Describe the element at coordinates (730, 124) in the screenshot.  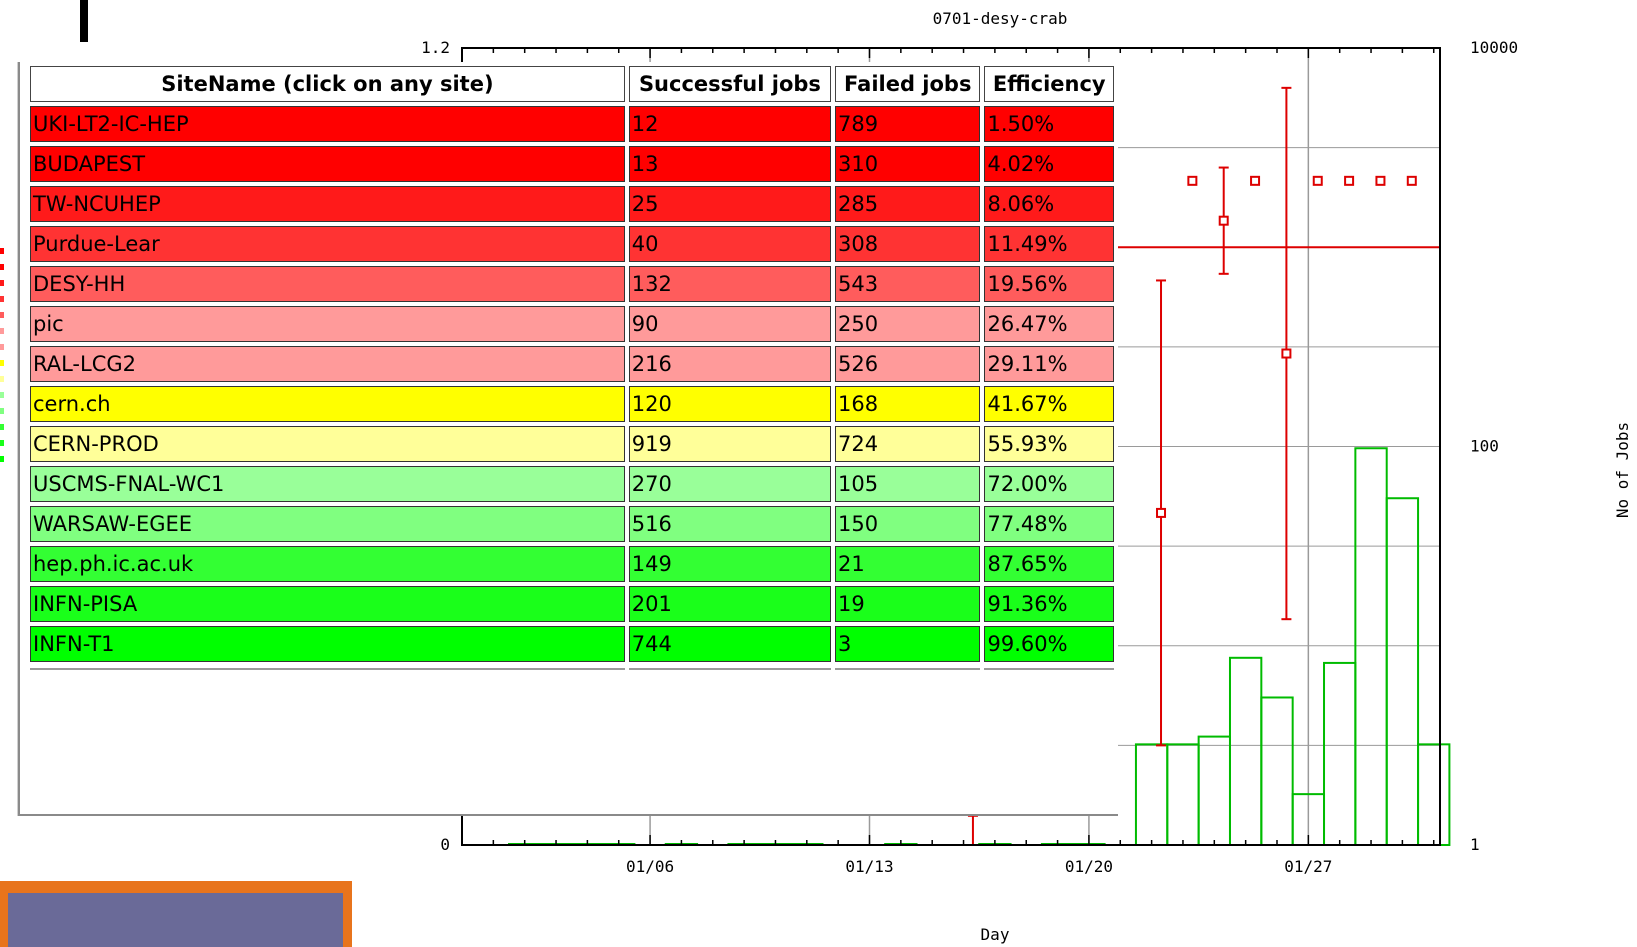
I see `successful-jobs-cell: 12` at that location.